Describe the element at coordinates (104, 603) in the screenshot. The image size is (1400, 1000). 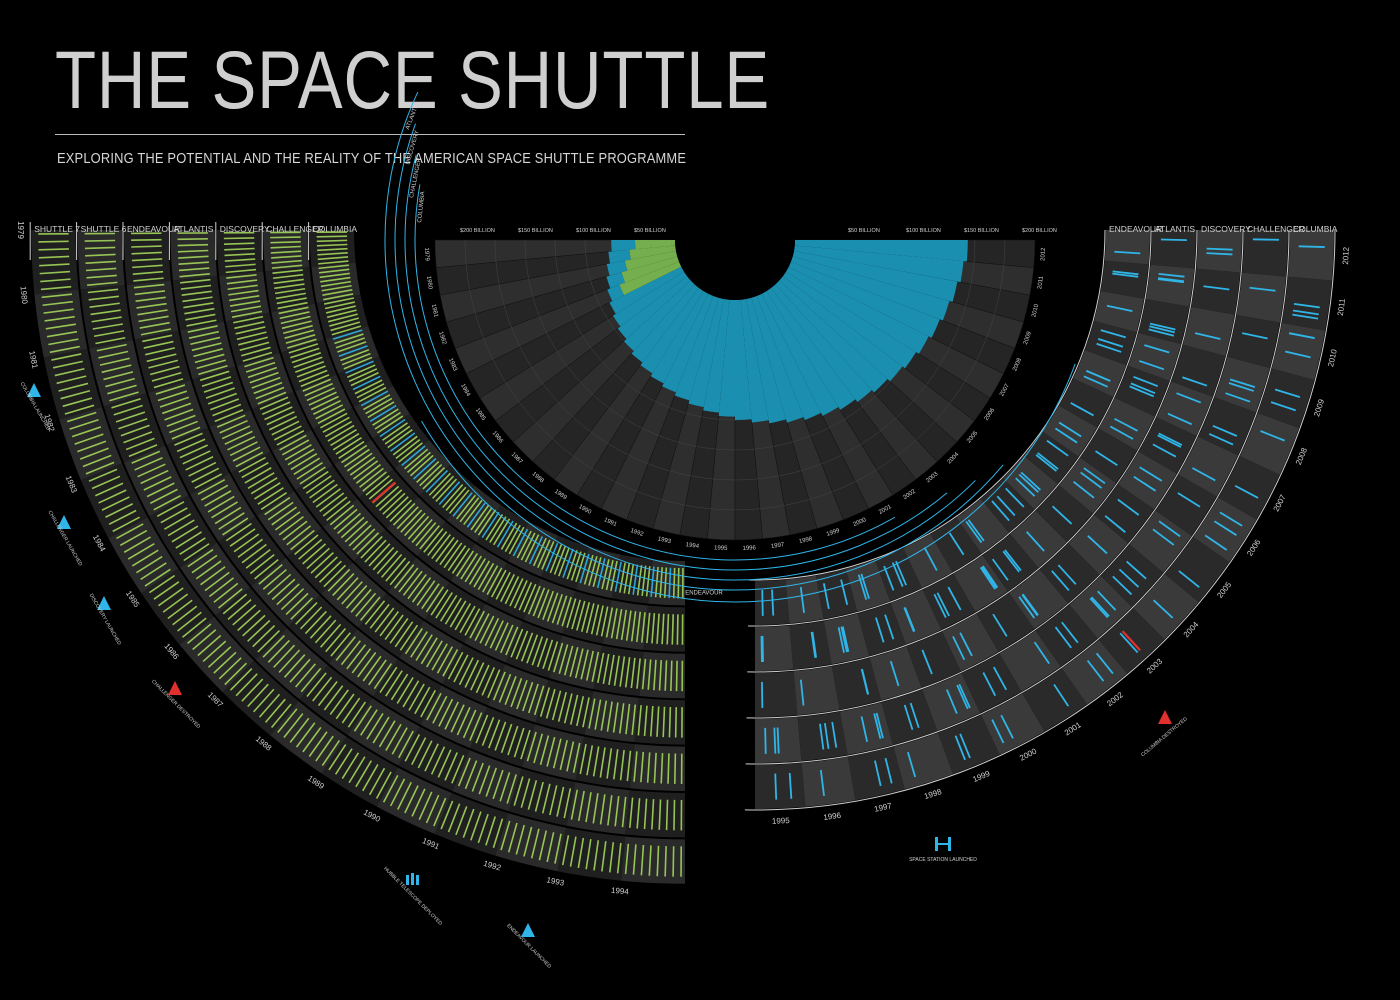
I see `shuttle-icon` at that location.